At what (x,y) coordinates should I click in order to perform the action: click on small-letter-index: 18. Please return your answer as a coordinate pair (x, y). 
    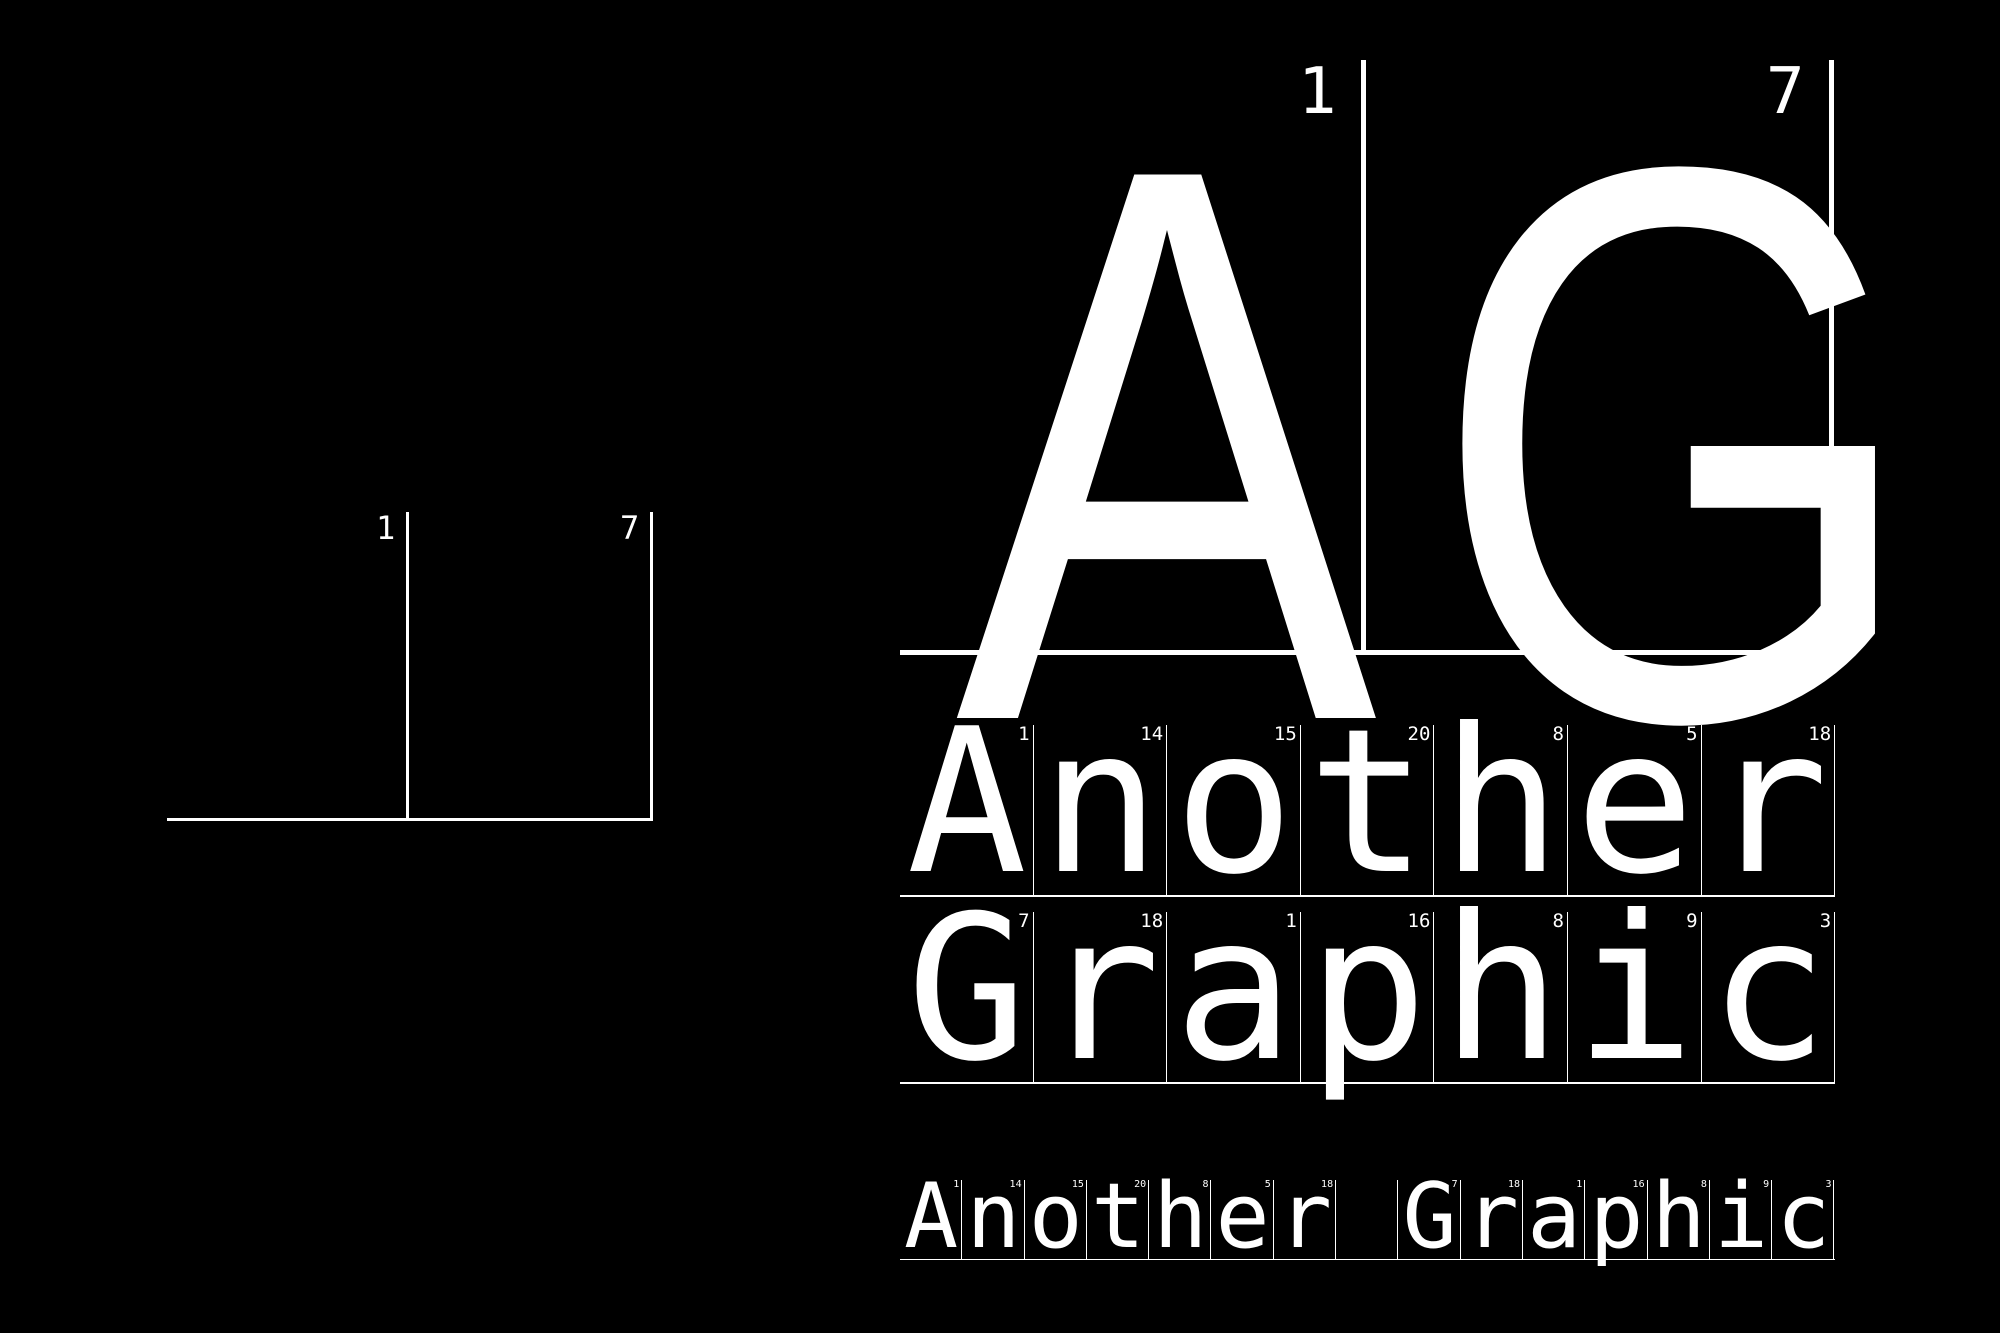
    Looking at the image, I should click on (1327, 1184).